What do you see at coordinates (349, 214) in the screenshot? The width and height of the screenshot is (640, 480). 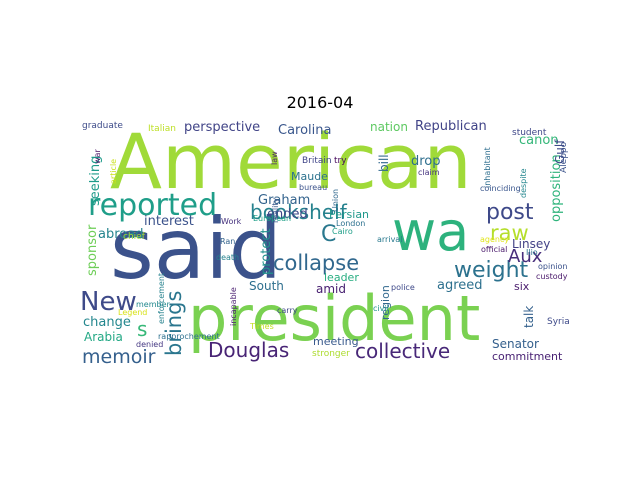 I see `word-persian: Persian` at bounding box center [349, 214].